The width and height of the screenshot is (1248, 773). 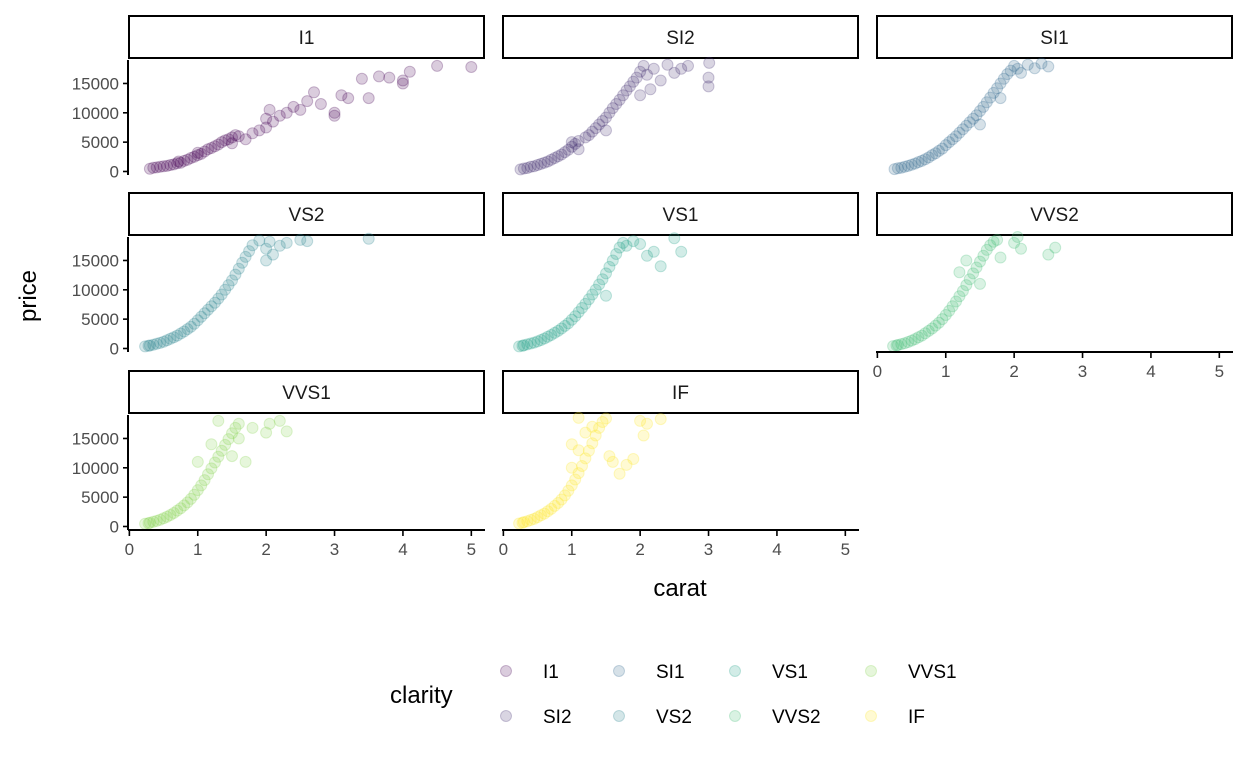 I want to click on y-tick-label: 0, so click(x=114, y=526).